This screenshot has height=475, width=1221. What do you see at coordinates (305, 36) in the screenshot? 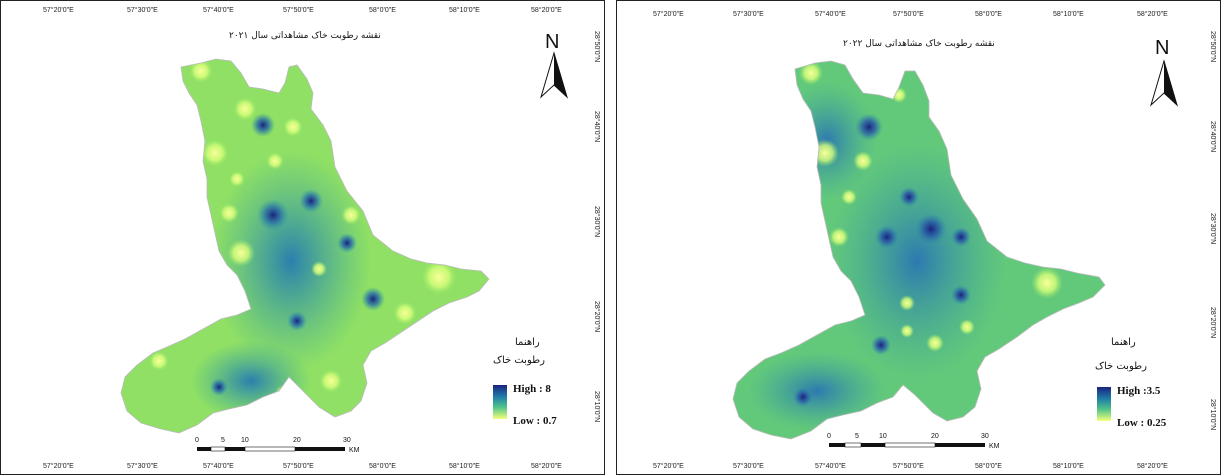
I see `map-title: نقشه رطوبت خاک مشاهداتی سال ۲۰۲۱` at bounding box center [305, 36].